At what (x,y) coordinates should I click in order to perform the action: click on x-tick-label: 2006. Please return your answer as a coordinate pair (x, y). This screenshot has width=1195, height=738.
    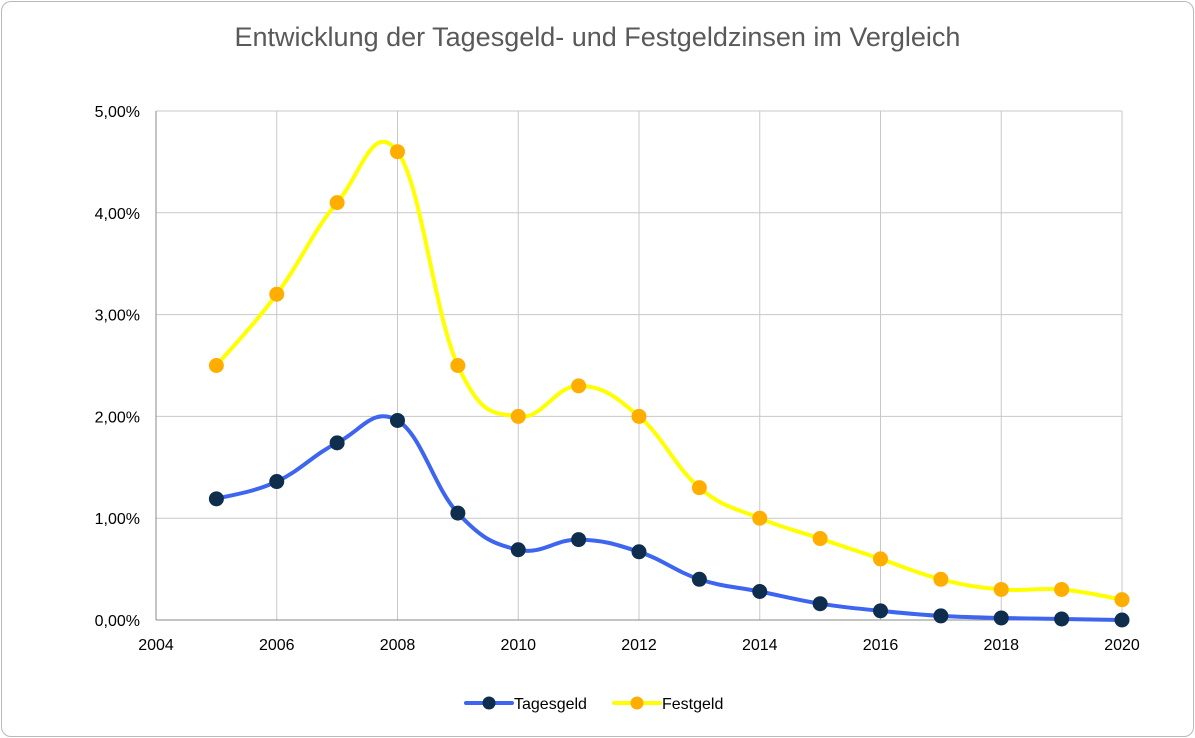
    Looking at the image, I should click on (277, 645).